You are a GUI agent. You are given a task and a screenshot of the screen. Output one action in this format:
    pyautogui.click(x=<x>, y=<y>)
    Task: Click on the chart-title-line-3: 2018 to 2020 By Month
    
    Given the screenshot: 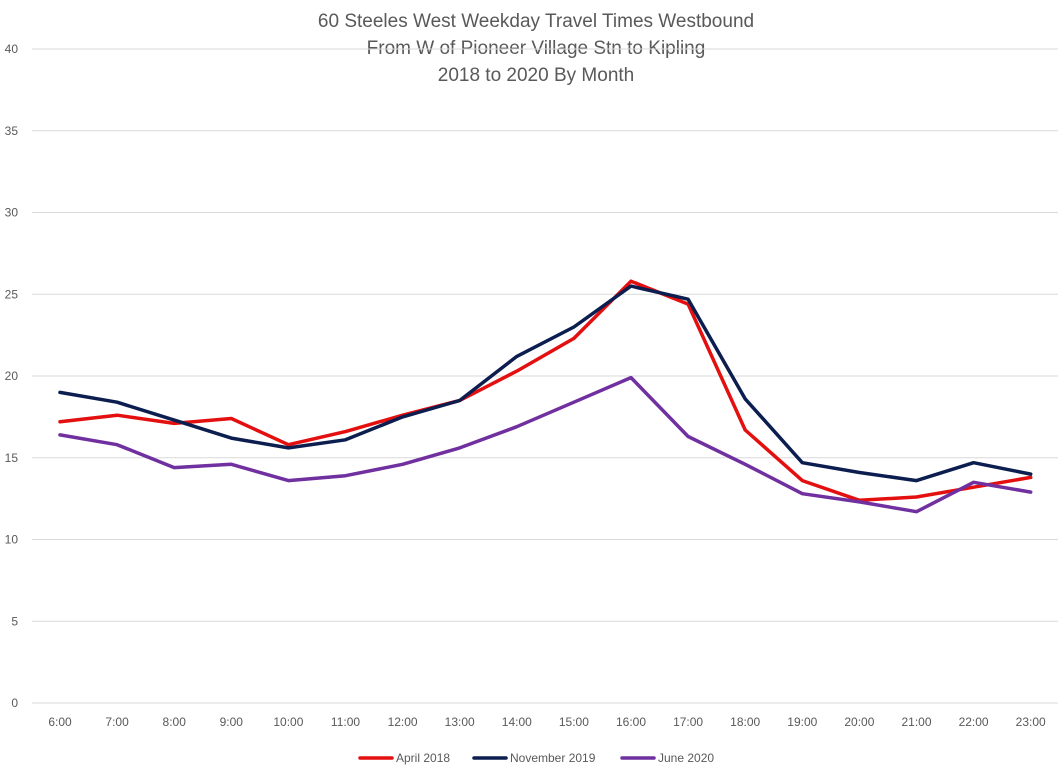 What is the action you would take?
    pyautogui.click(x=536, y=75)
    